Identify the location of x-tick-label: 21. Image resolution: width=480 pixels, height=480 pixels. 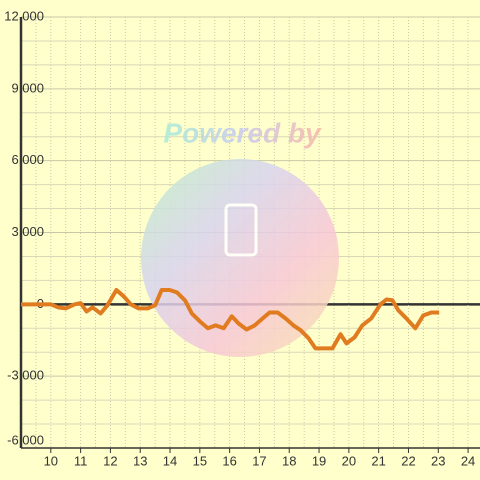
(378, 460).